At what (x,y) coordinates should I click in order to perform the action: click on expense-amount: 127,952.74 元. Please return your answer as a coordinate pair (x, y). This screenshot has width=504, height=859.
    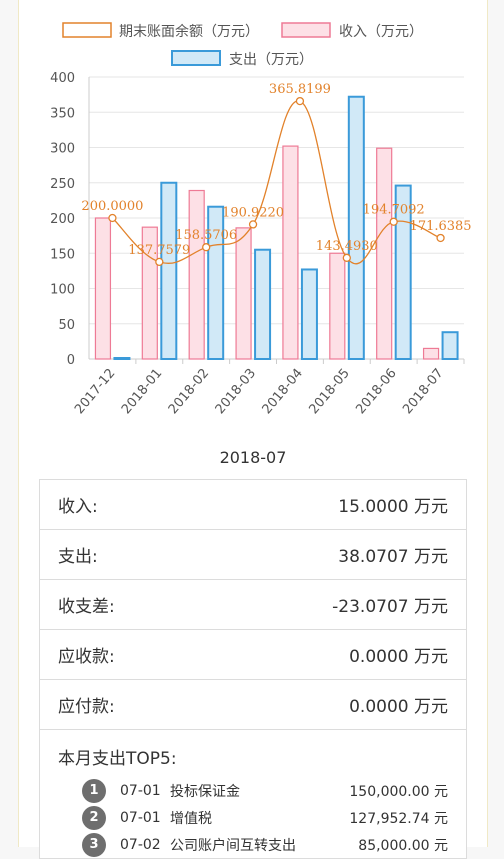
    Looking at the image, I should click on (398, 818).